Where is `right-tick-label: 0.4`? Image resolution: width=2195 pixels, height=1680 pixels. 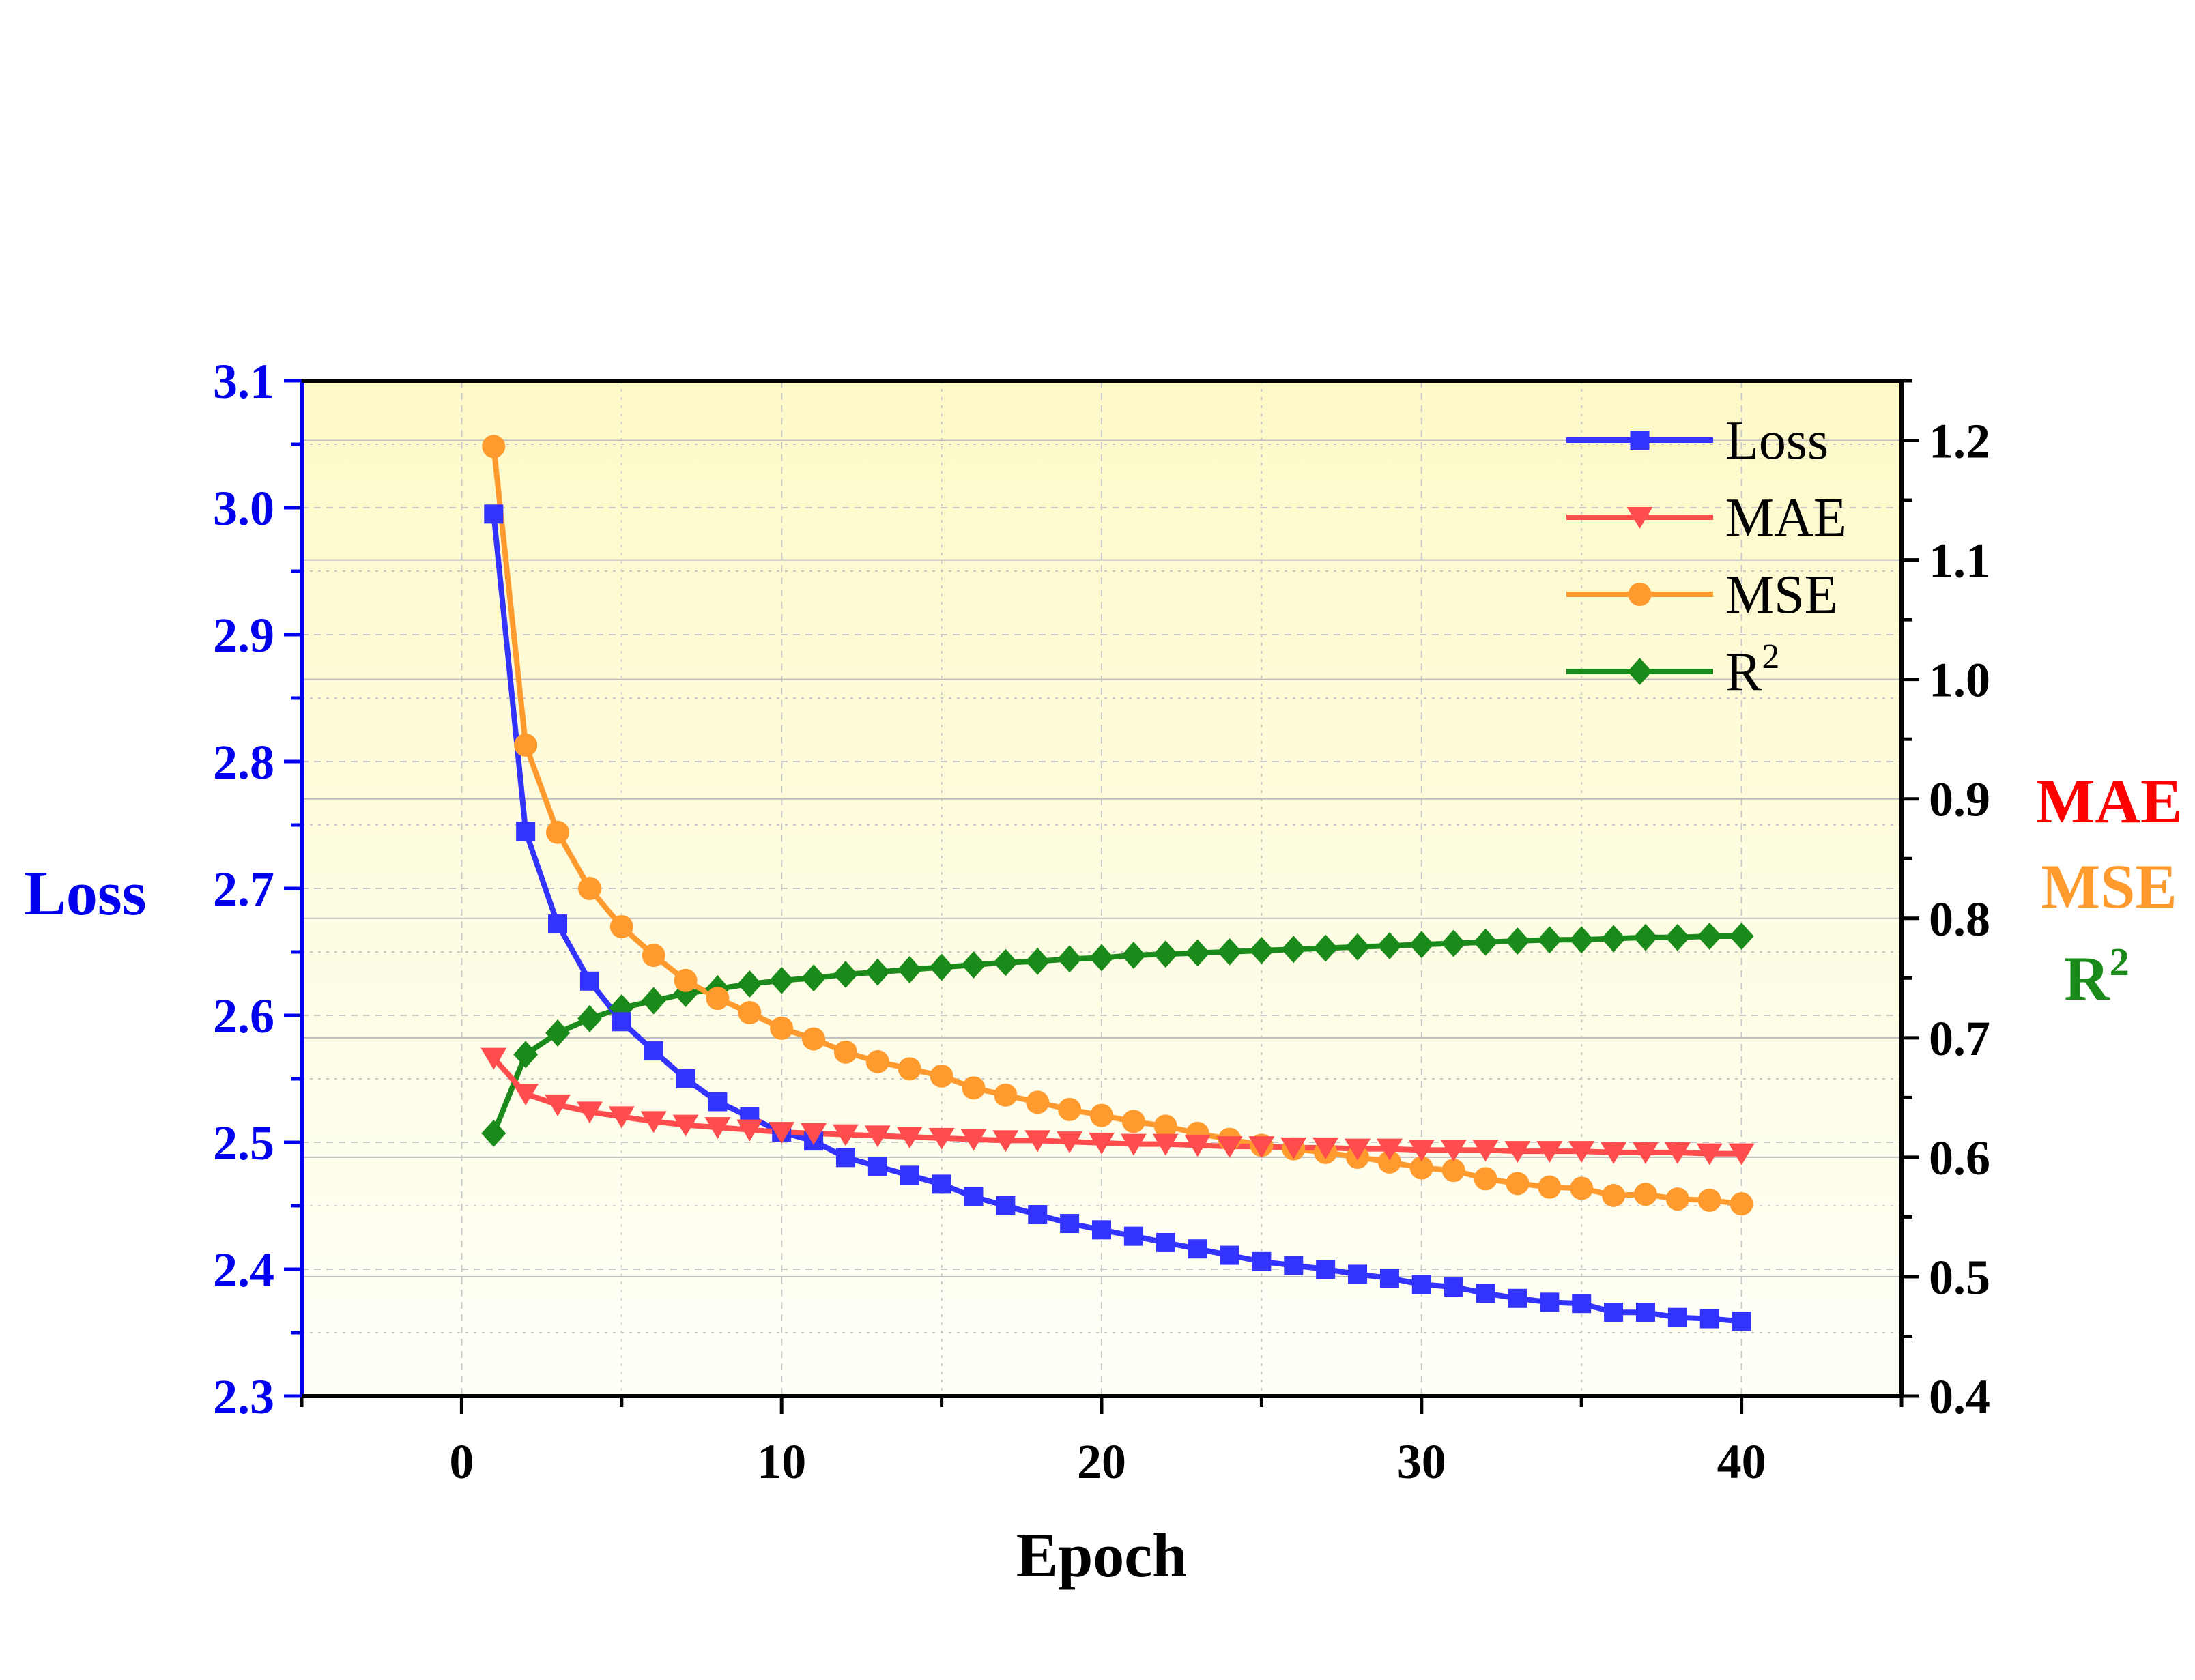 right-tick-label: 0.4 is located at coordinates (1959, 1397).